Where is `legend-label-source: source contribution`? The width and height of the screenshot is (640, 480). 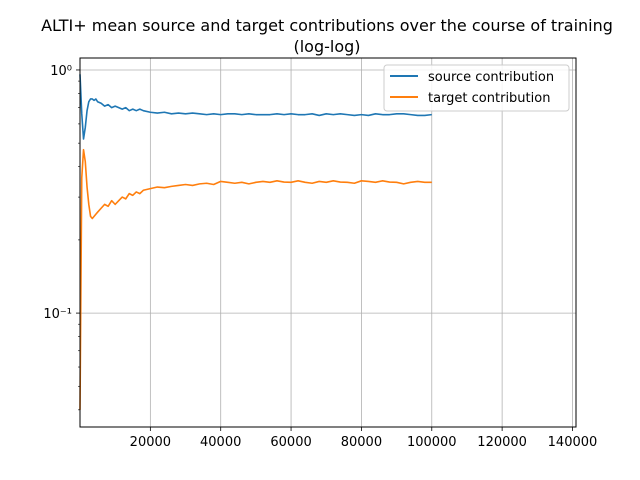
legend-label-source: source contribution is located at coordinates (491, 77).